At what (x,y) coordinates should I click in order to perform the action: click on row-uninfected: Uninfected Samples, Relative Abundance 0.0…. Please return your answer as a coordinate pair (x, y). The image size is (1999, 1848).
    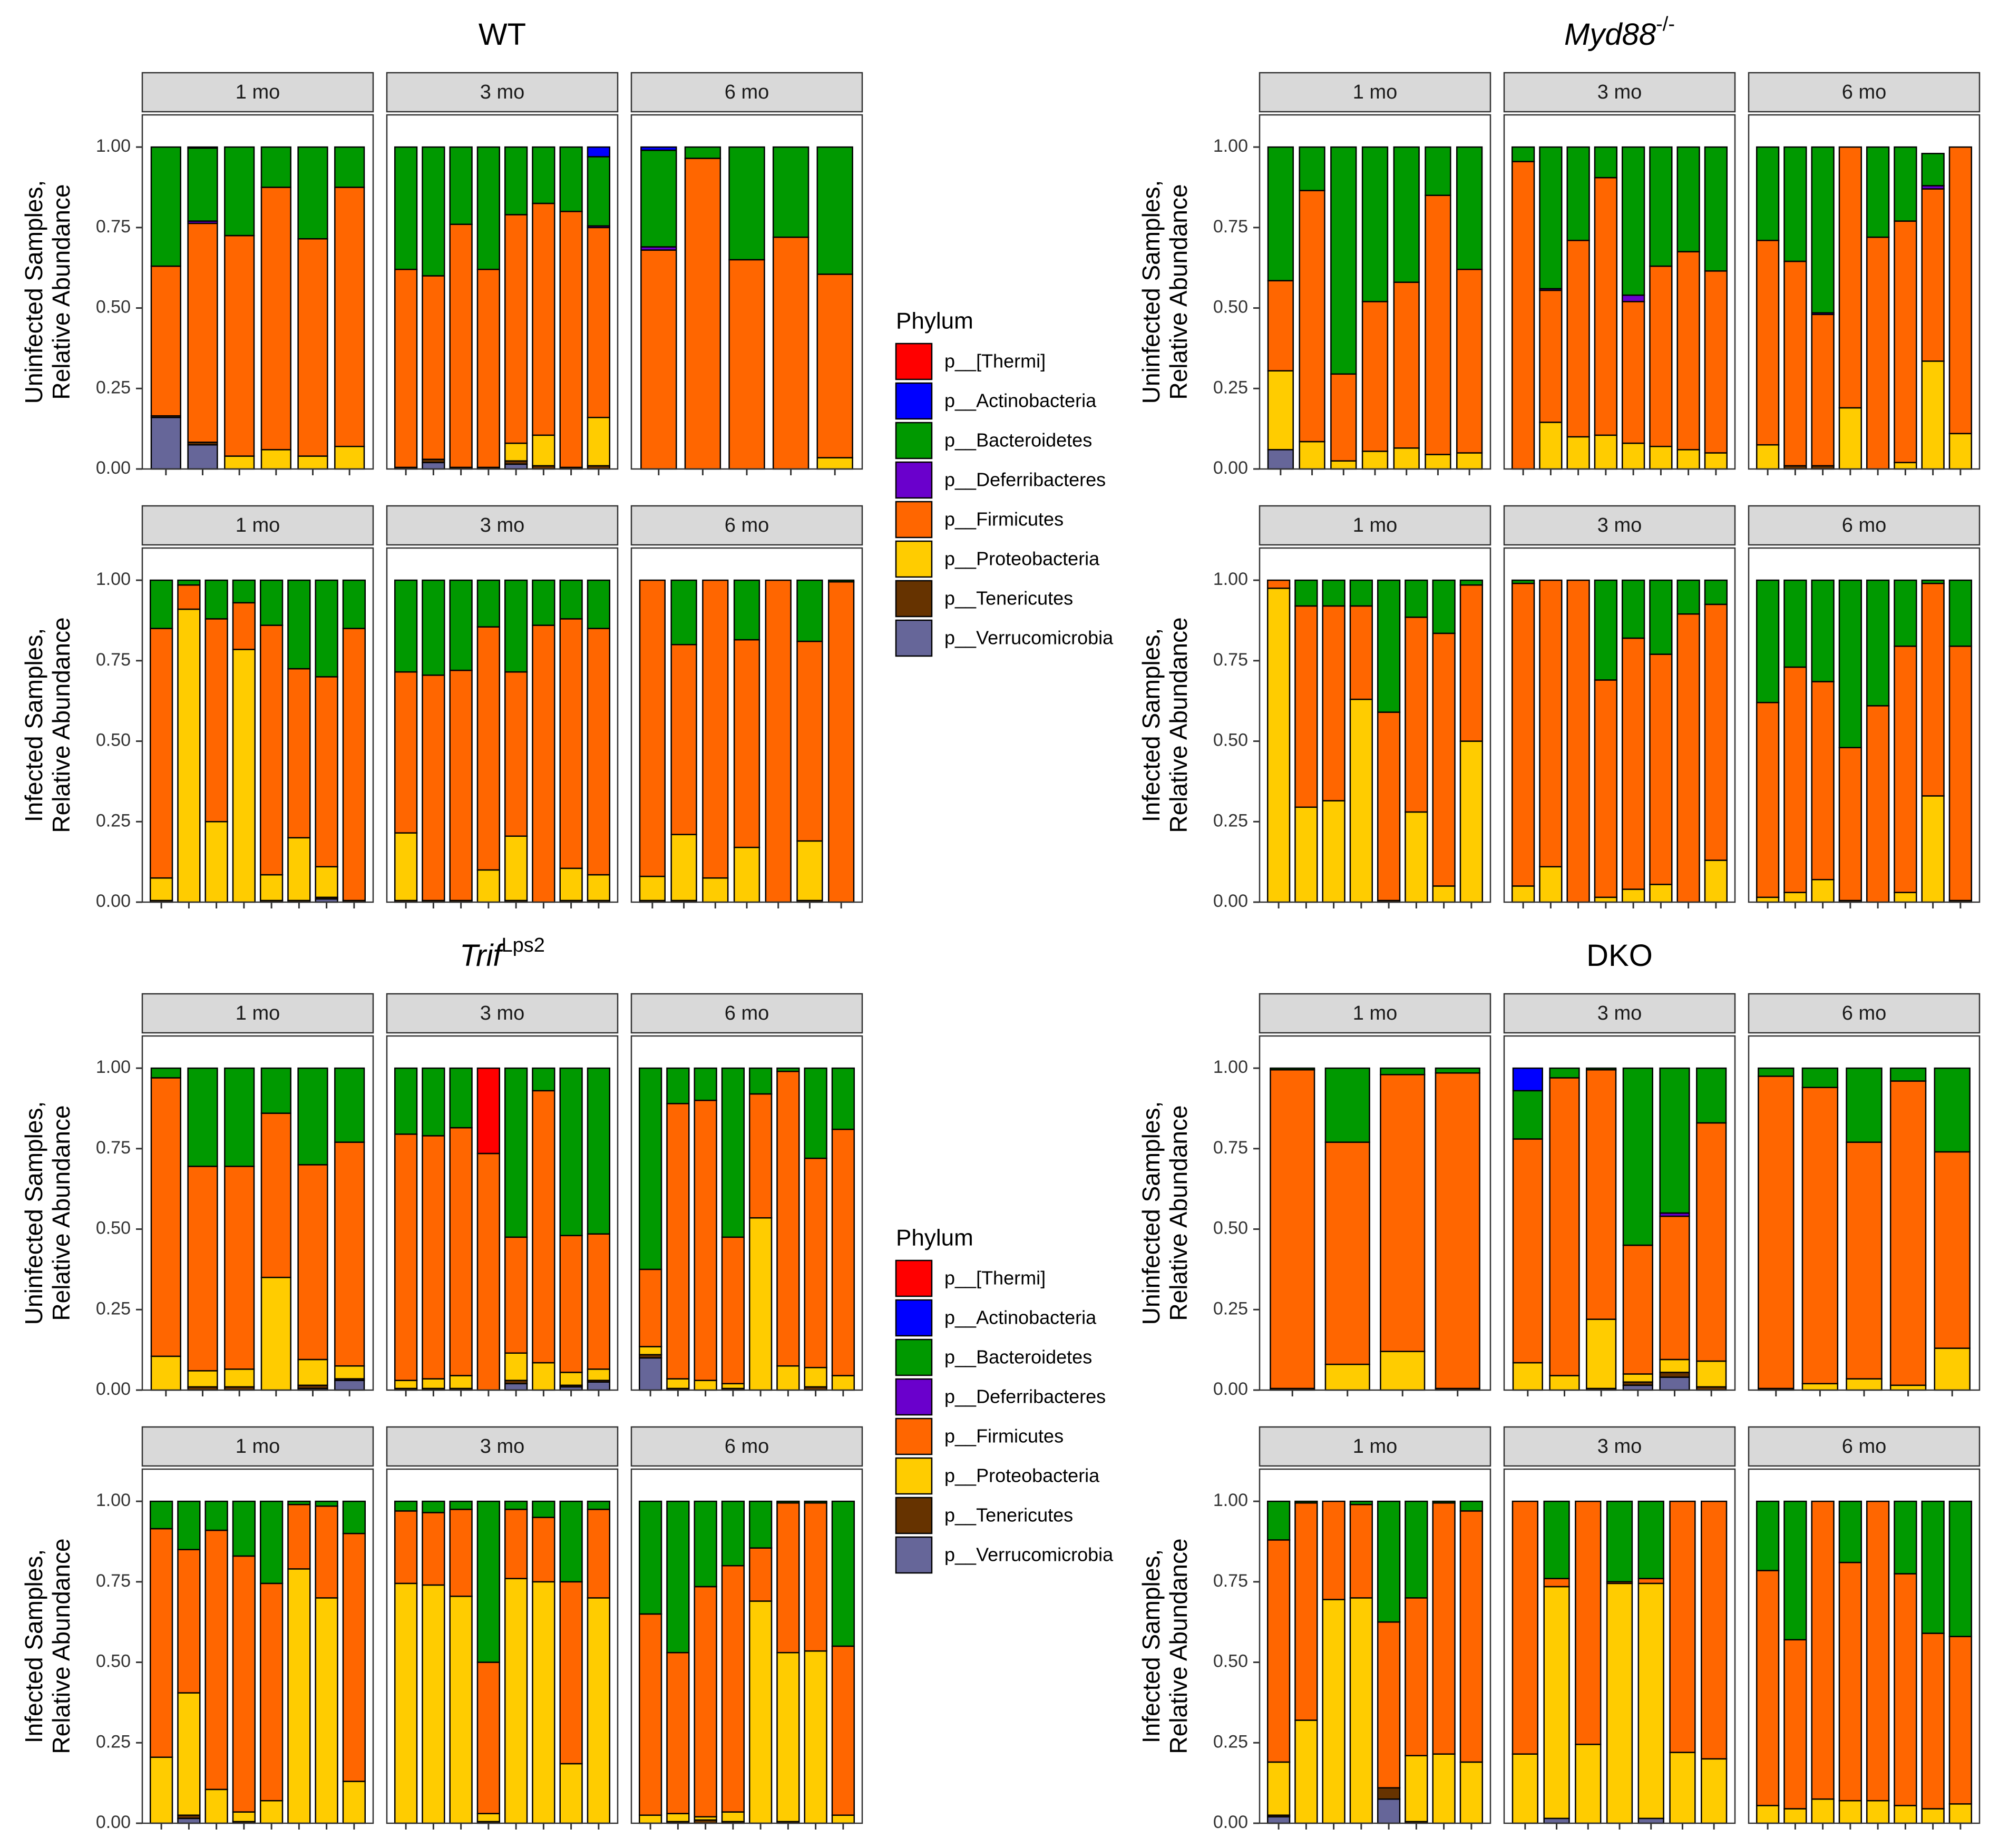
    Looking at the image, I should click on (441, 1196).